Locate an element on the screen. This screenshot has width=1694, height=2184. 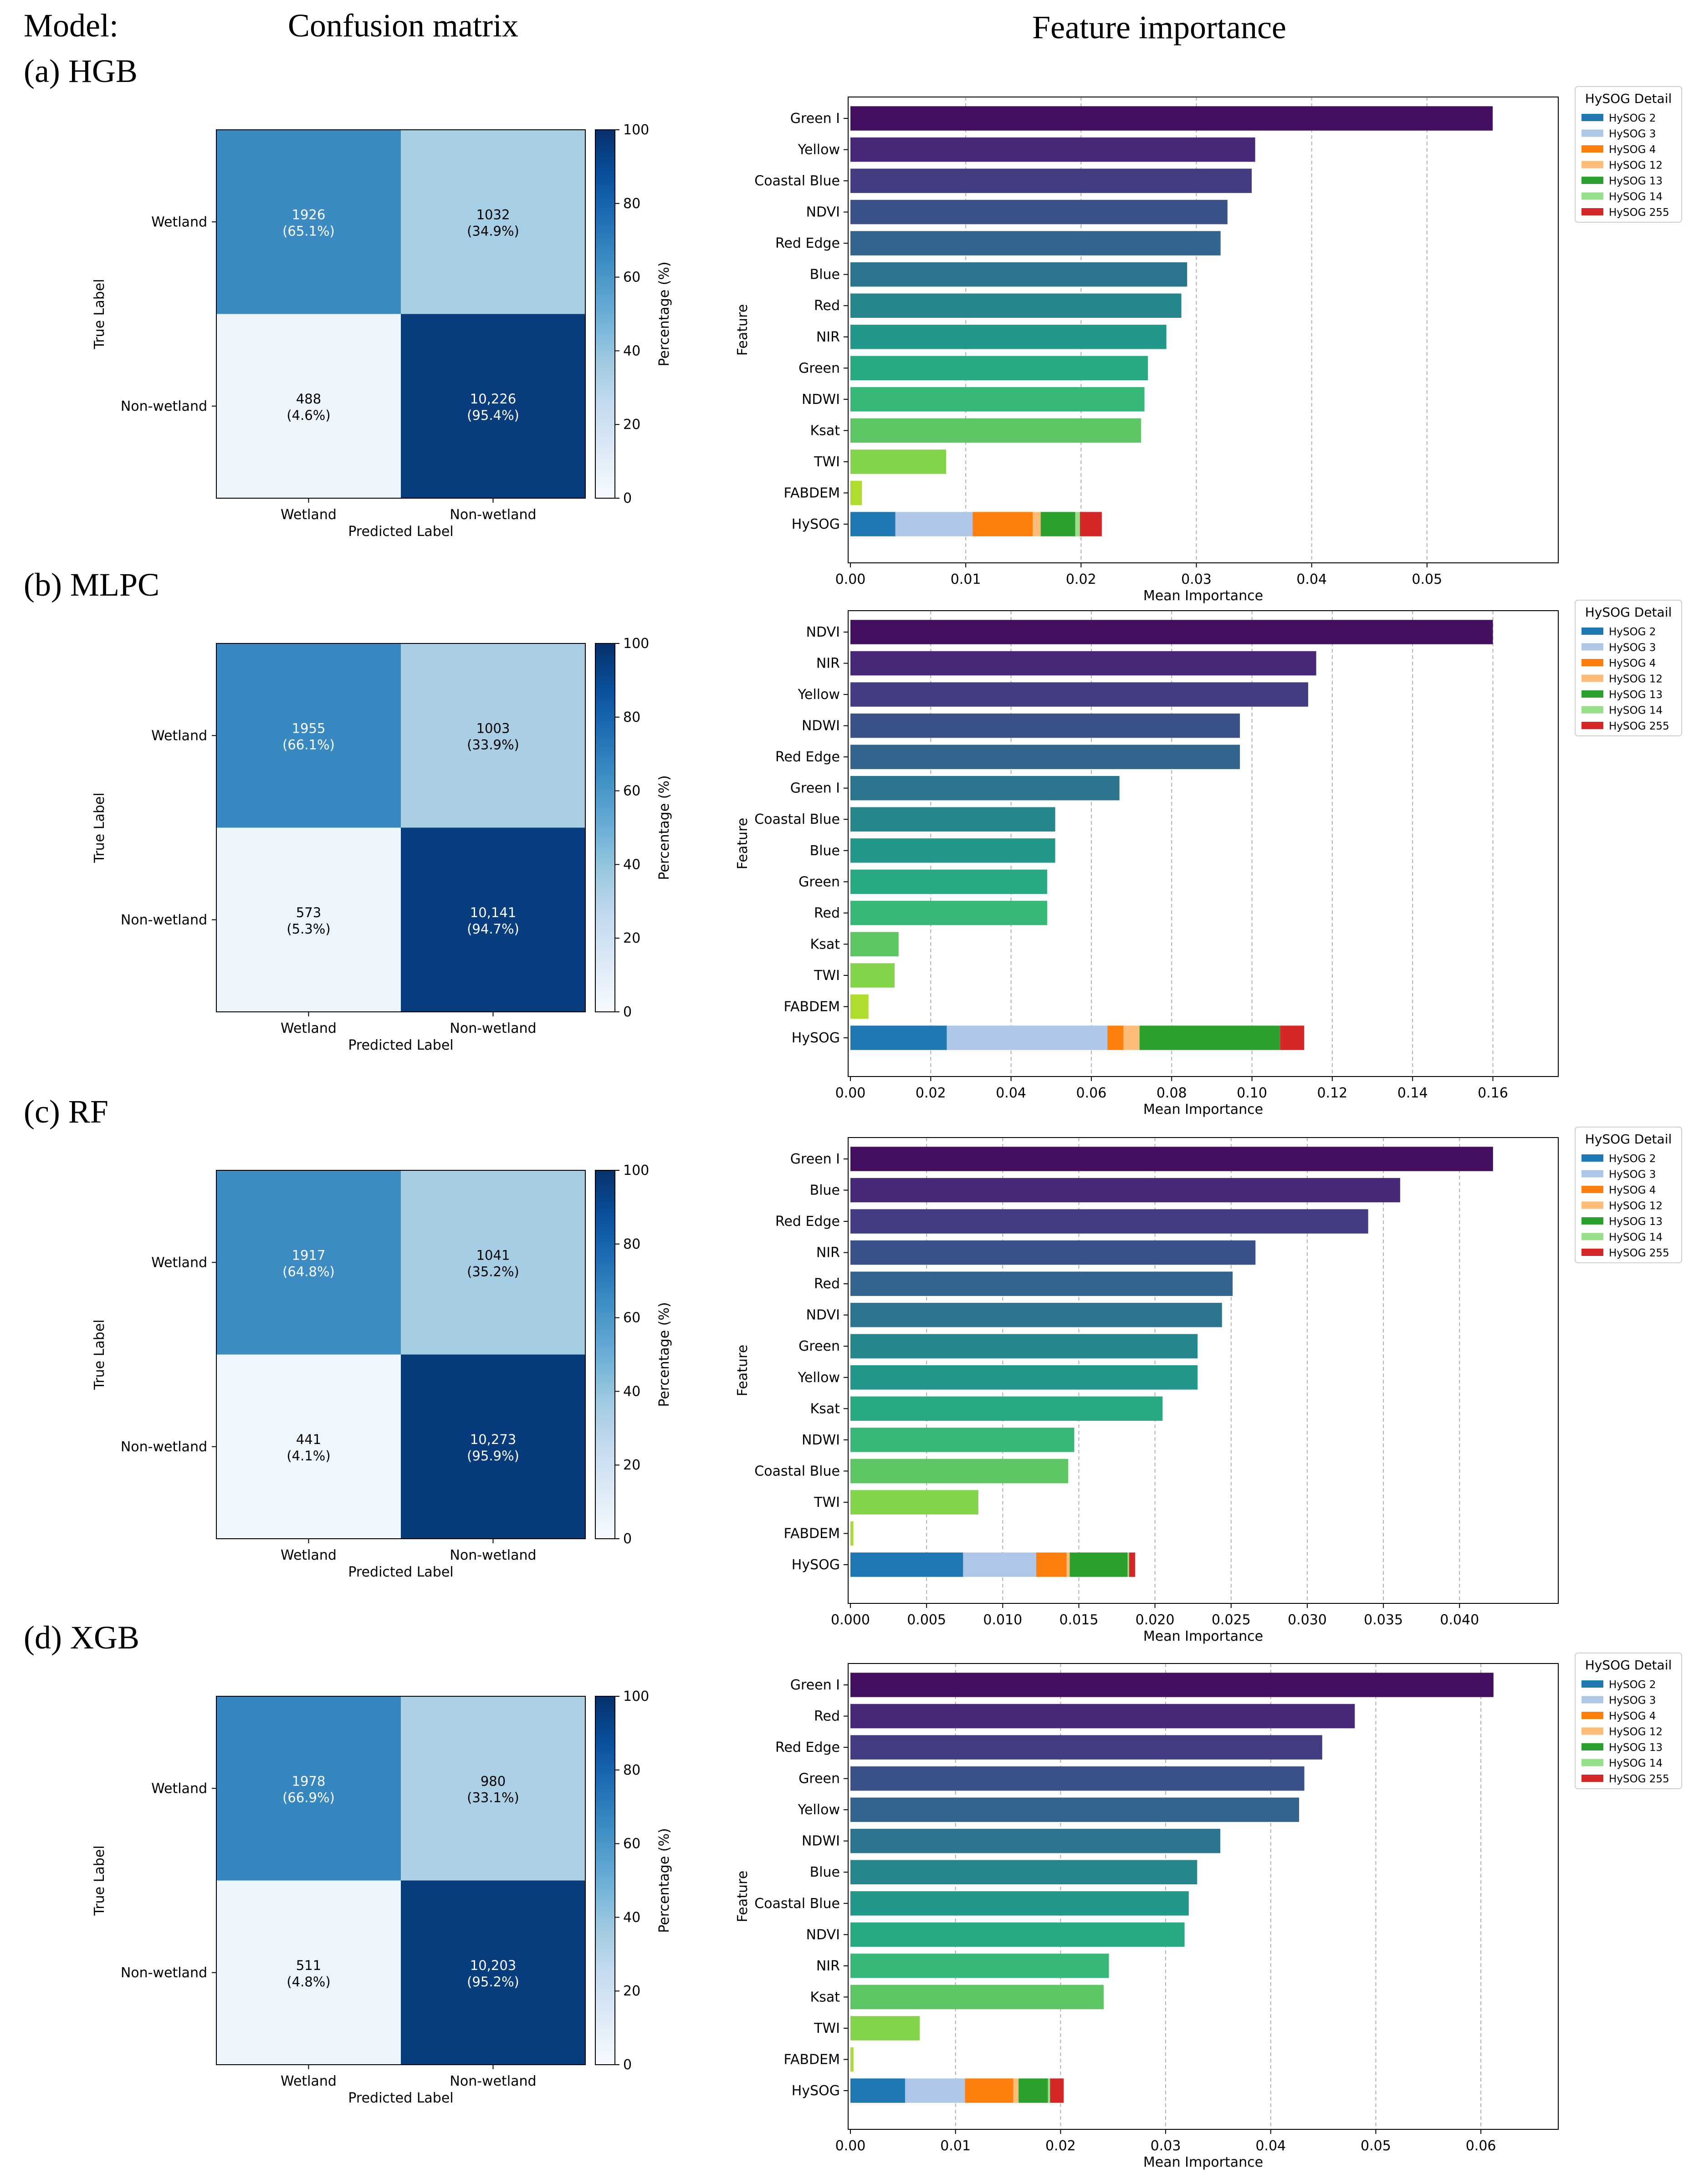
y-tick-label: Non-wetland is located at coordinates (164, 406).